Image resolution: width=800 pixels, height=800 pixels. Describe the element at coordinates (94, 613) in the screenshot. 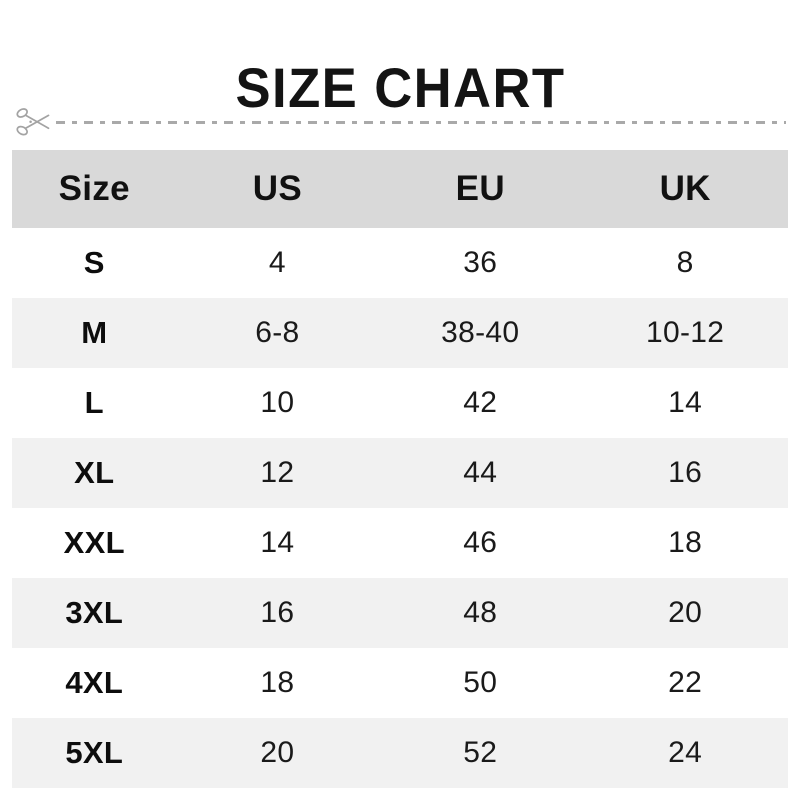

I see `cell-size: 3XL` at that location.